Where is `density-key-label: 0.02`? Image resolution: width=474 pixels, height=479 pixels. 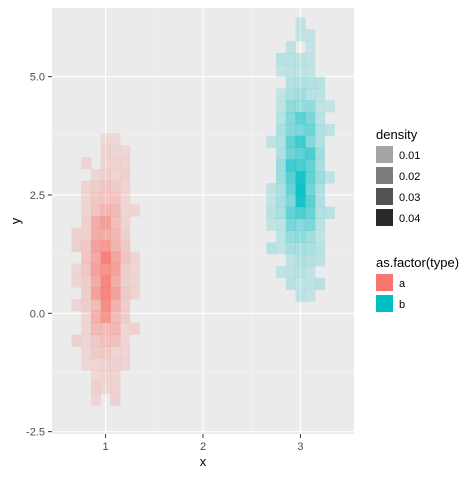
density-key-label: 0.02 is located at coordinates (409, 177).